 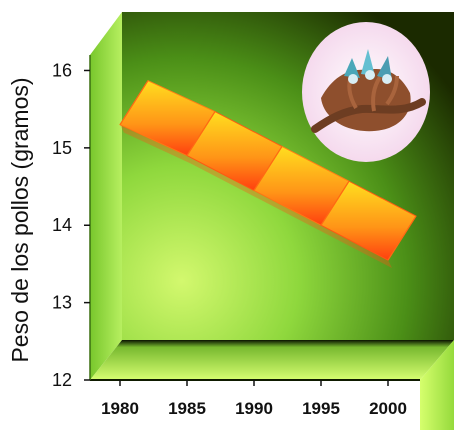 I want to click on y-axis-title: Peso de los pollos (gramos), so click(x=20, y=219).